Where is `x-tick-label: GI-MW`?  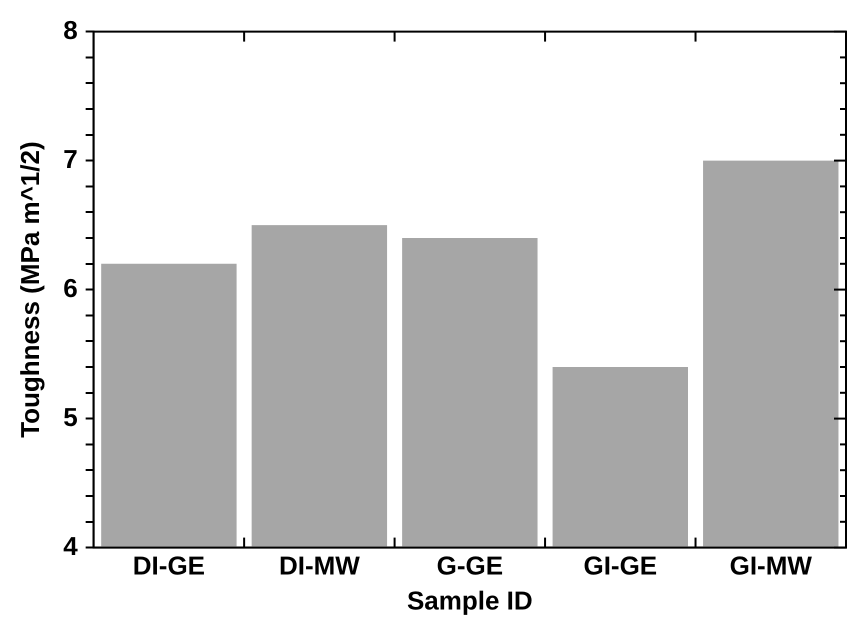
x-tick-label: GI-MW is located at coordinates (771, 565).